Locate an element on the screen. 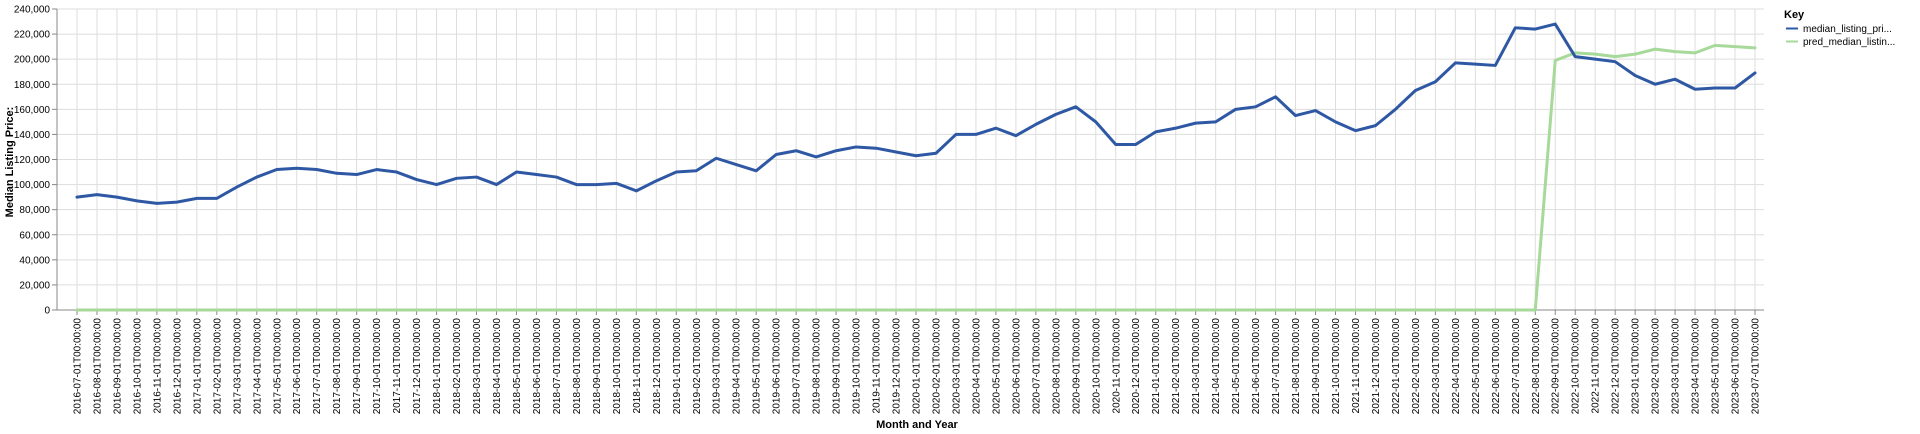  x-tick-label: 2019-02-01T00:00:00 is located at coordinates (697, 366).